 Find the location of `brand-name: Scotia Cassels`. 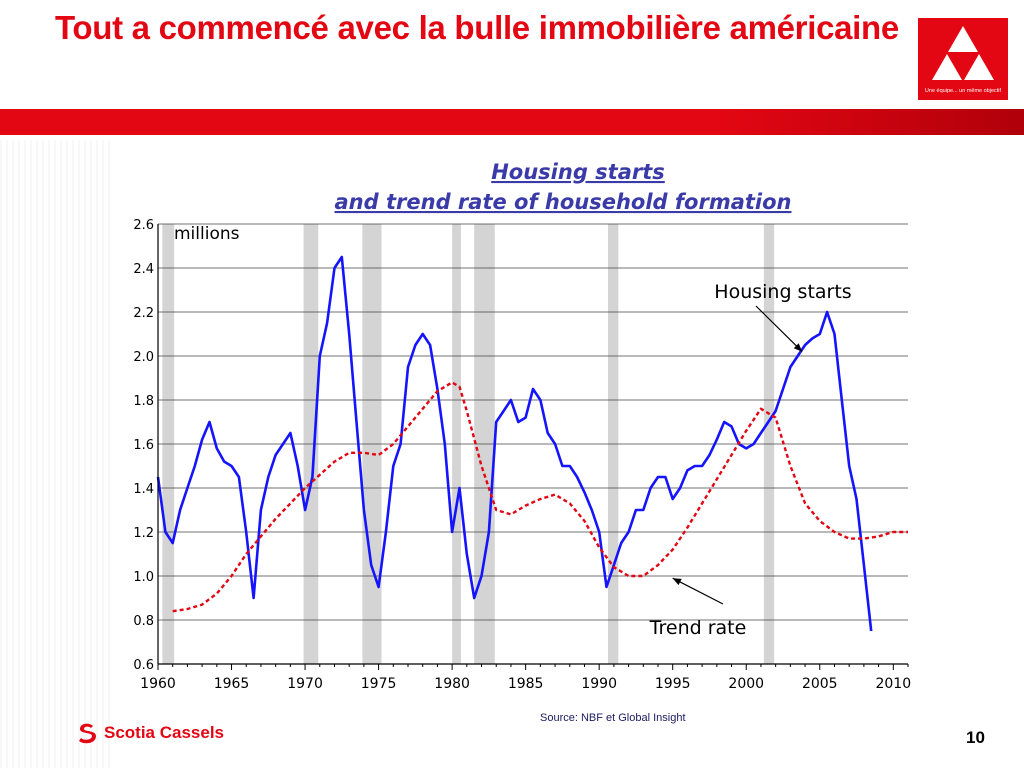

brand-name: Scotia Cassels is located at coordinates (164, 732).